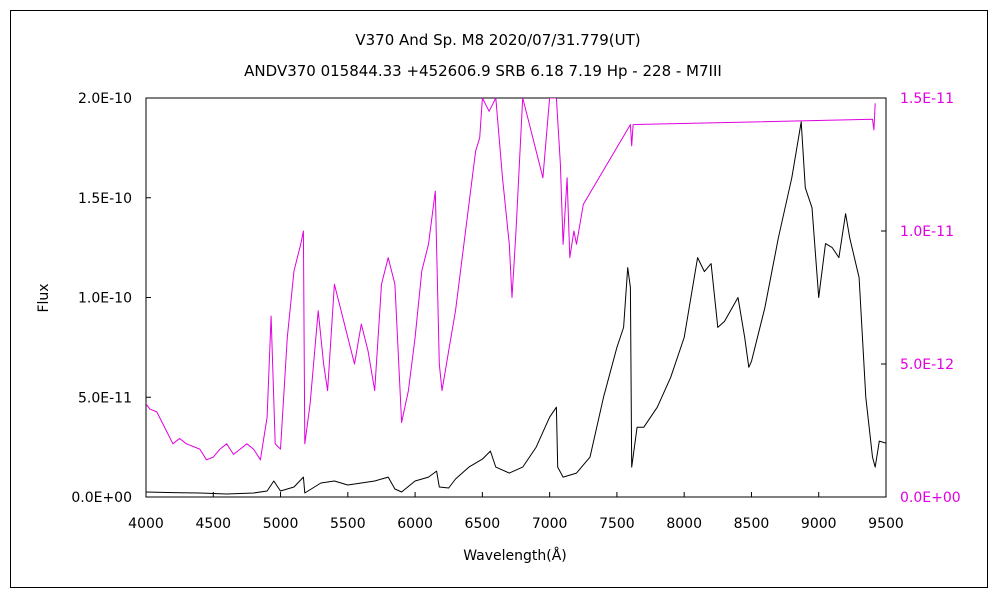  Describe the element at coordinates (281, 524) in the screenshot. I see `x-tick-label: 5000` at that location.